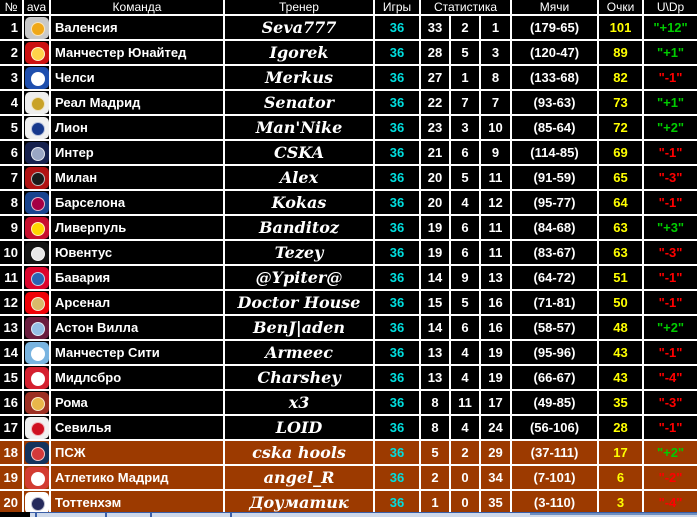 Image resolution: width=697 pixels, height=517 pixels. What do you see at coordinates (11, 452) in the screenshot?
I see `row-number: 18` at bounding box center [11, 452].